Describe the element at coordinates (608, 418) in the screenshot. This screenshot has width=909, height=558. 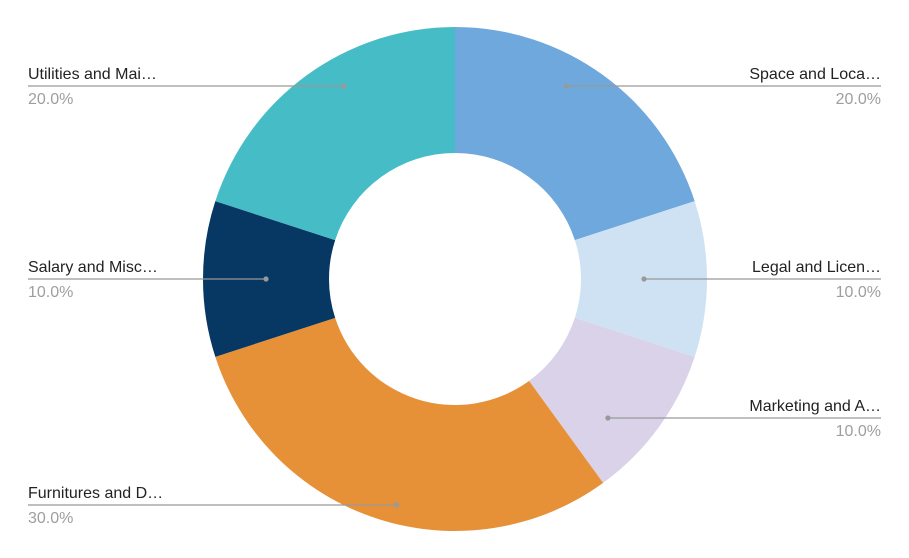
I see `leader-dot-marketing-and-a` at that location.